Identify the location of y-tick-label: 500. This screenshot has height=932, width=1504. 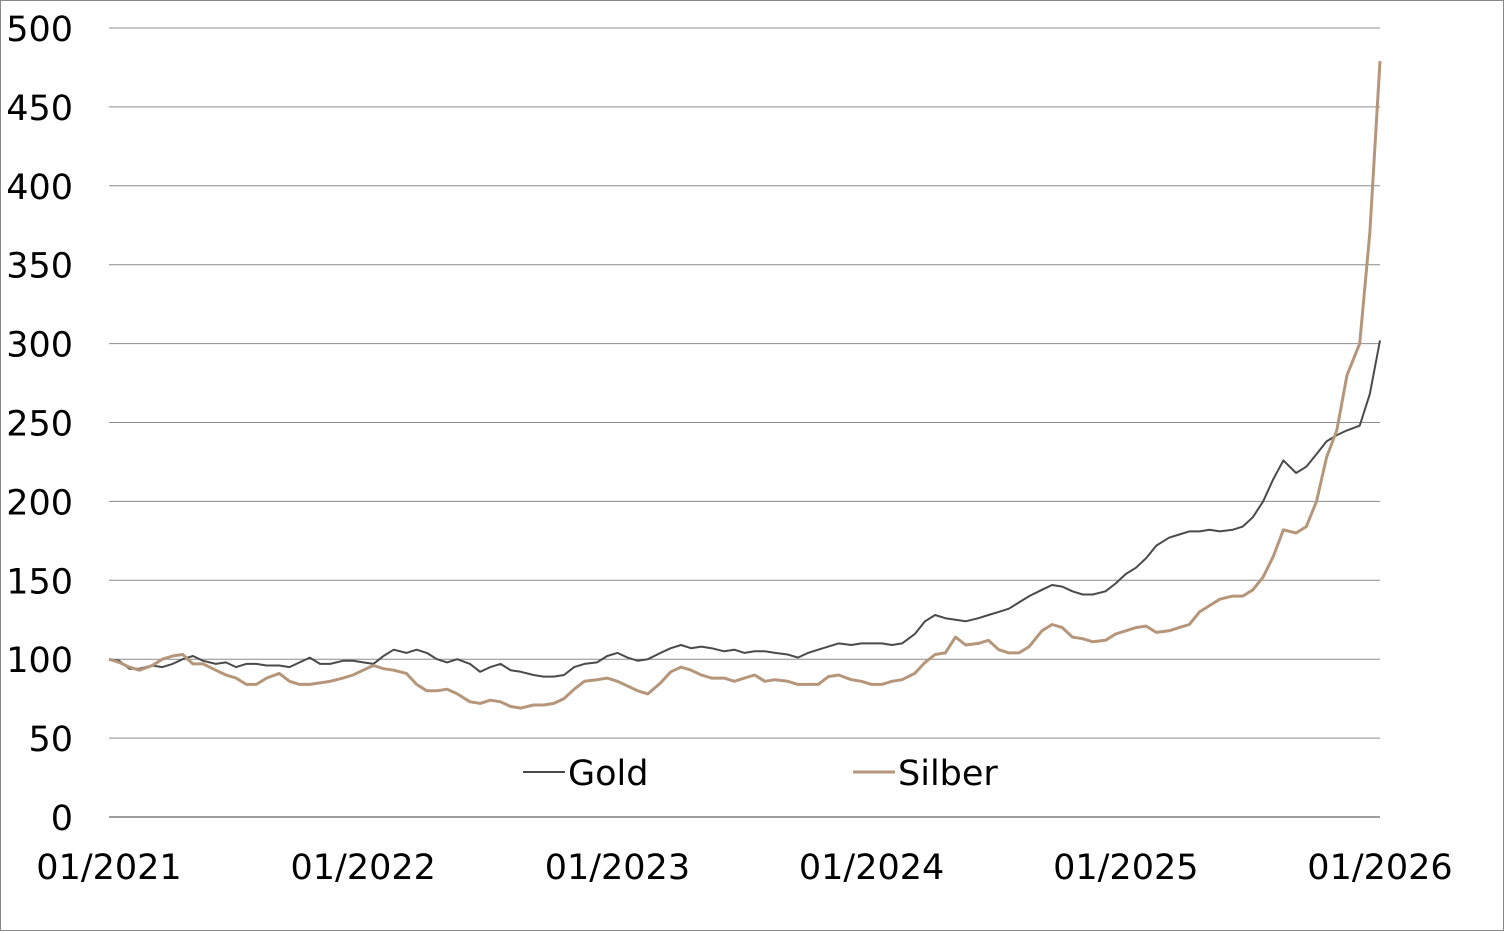
(39, 30).